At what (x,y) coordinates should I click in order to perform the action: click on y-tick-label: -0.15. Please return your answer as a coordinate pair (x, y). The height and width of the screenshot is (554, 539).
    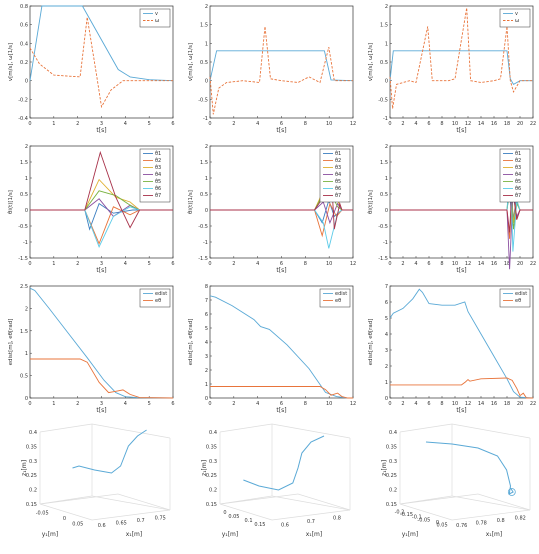
    Looking at the image, I should click on (406, 515).